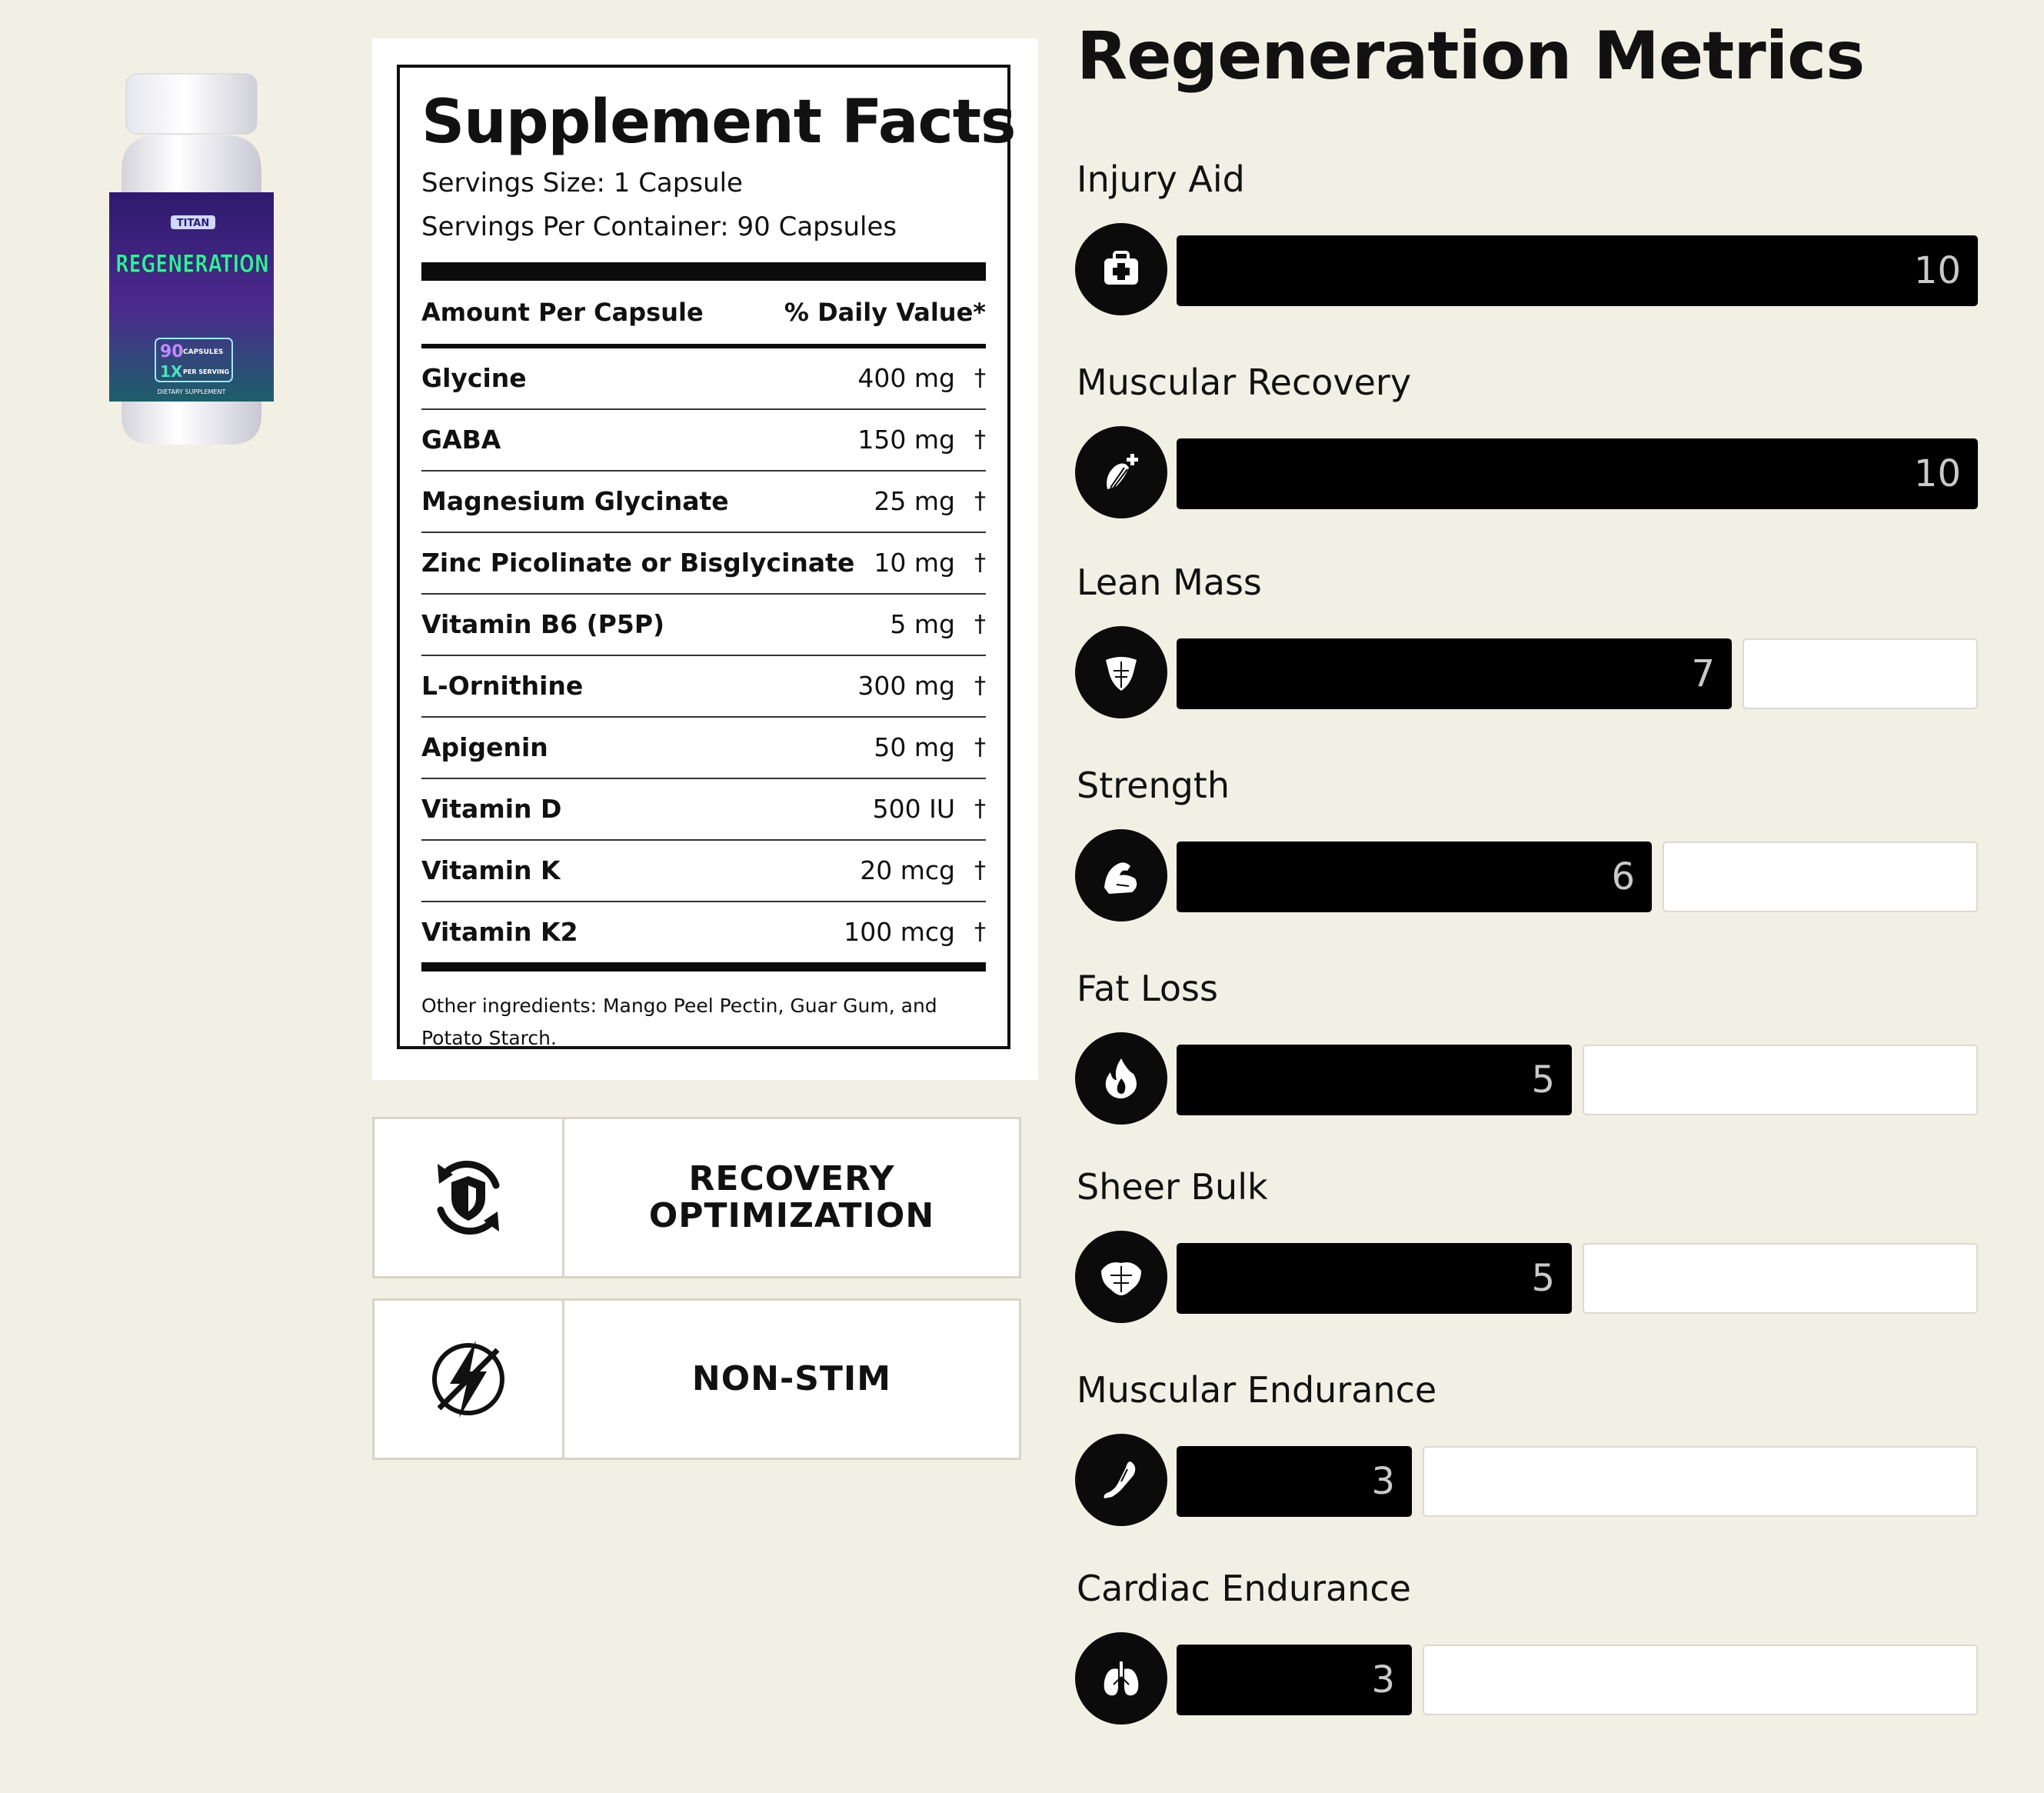  Describe the element at coordinates (907, 870) in the screenshot. I see `ingredient-amount: 20 mcg` at that location.